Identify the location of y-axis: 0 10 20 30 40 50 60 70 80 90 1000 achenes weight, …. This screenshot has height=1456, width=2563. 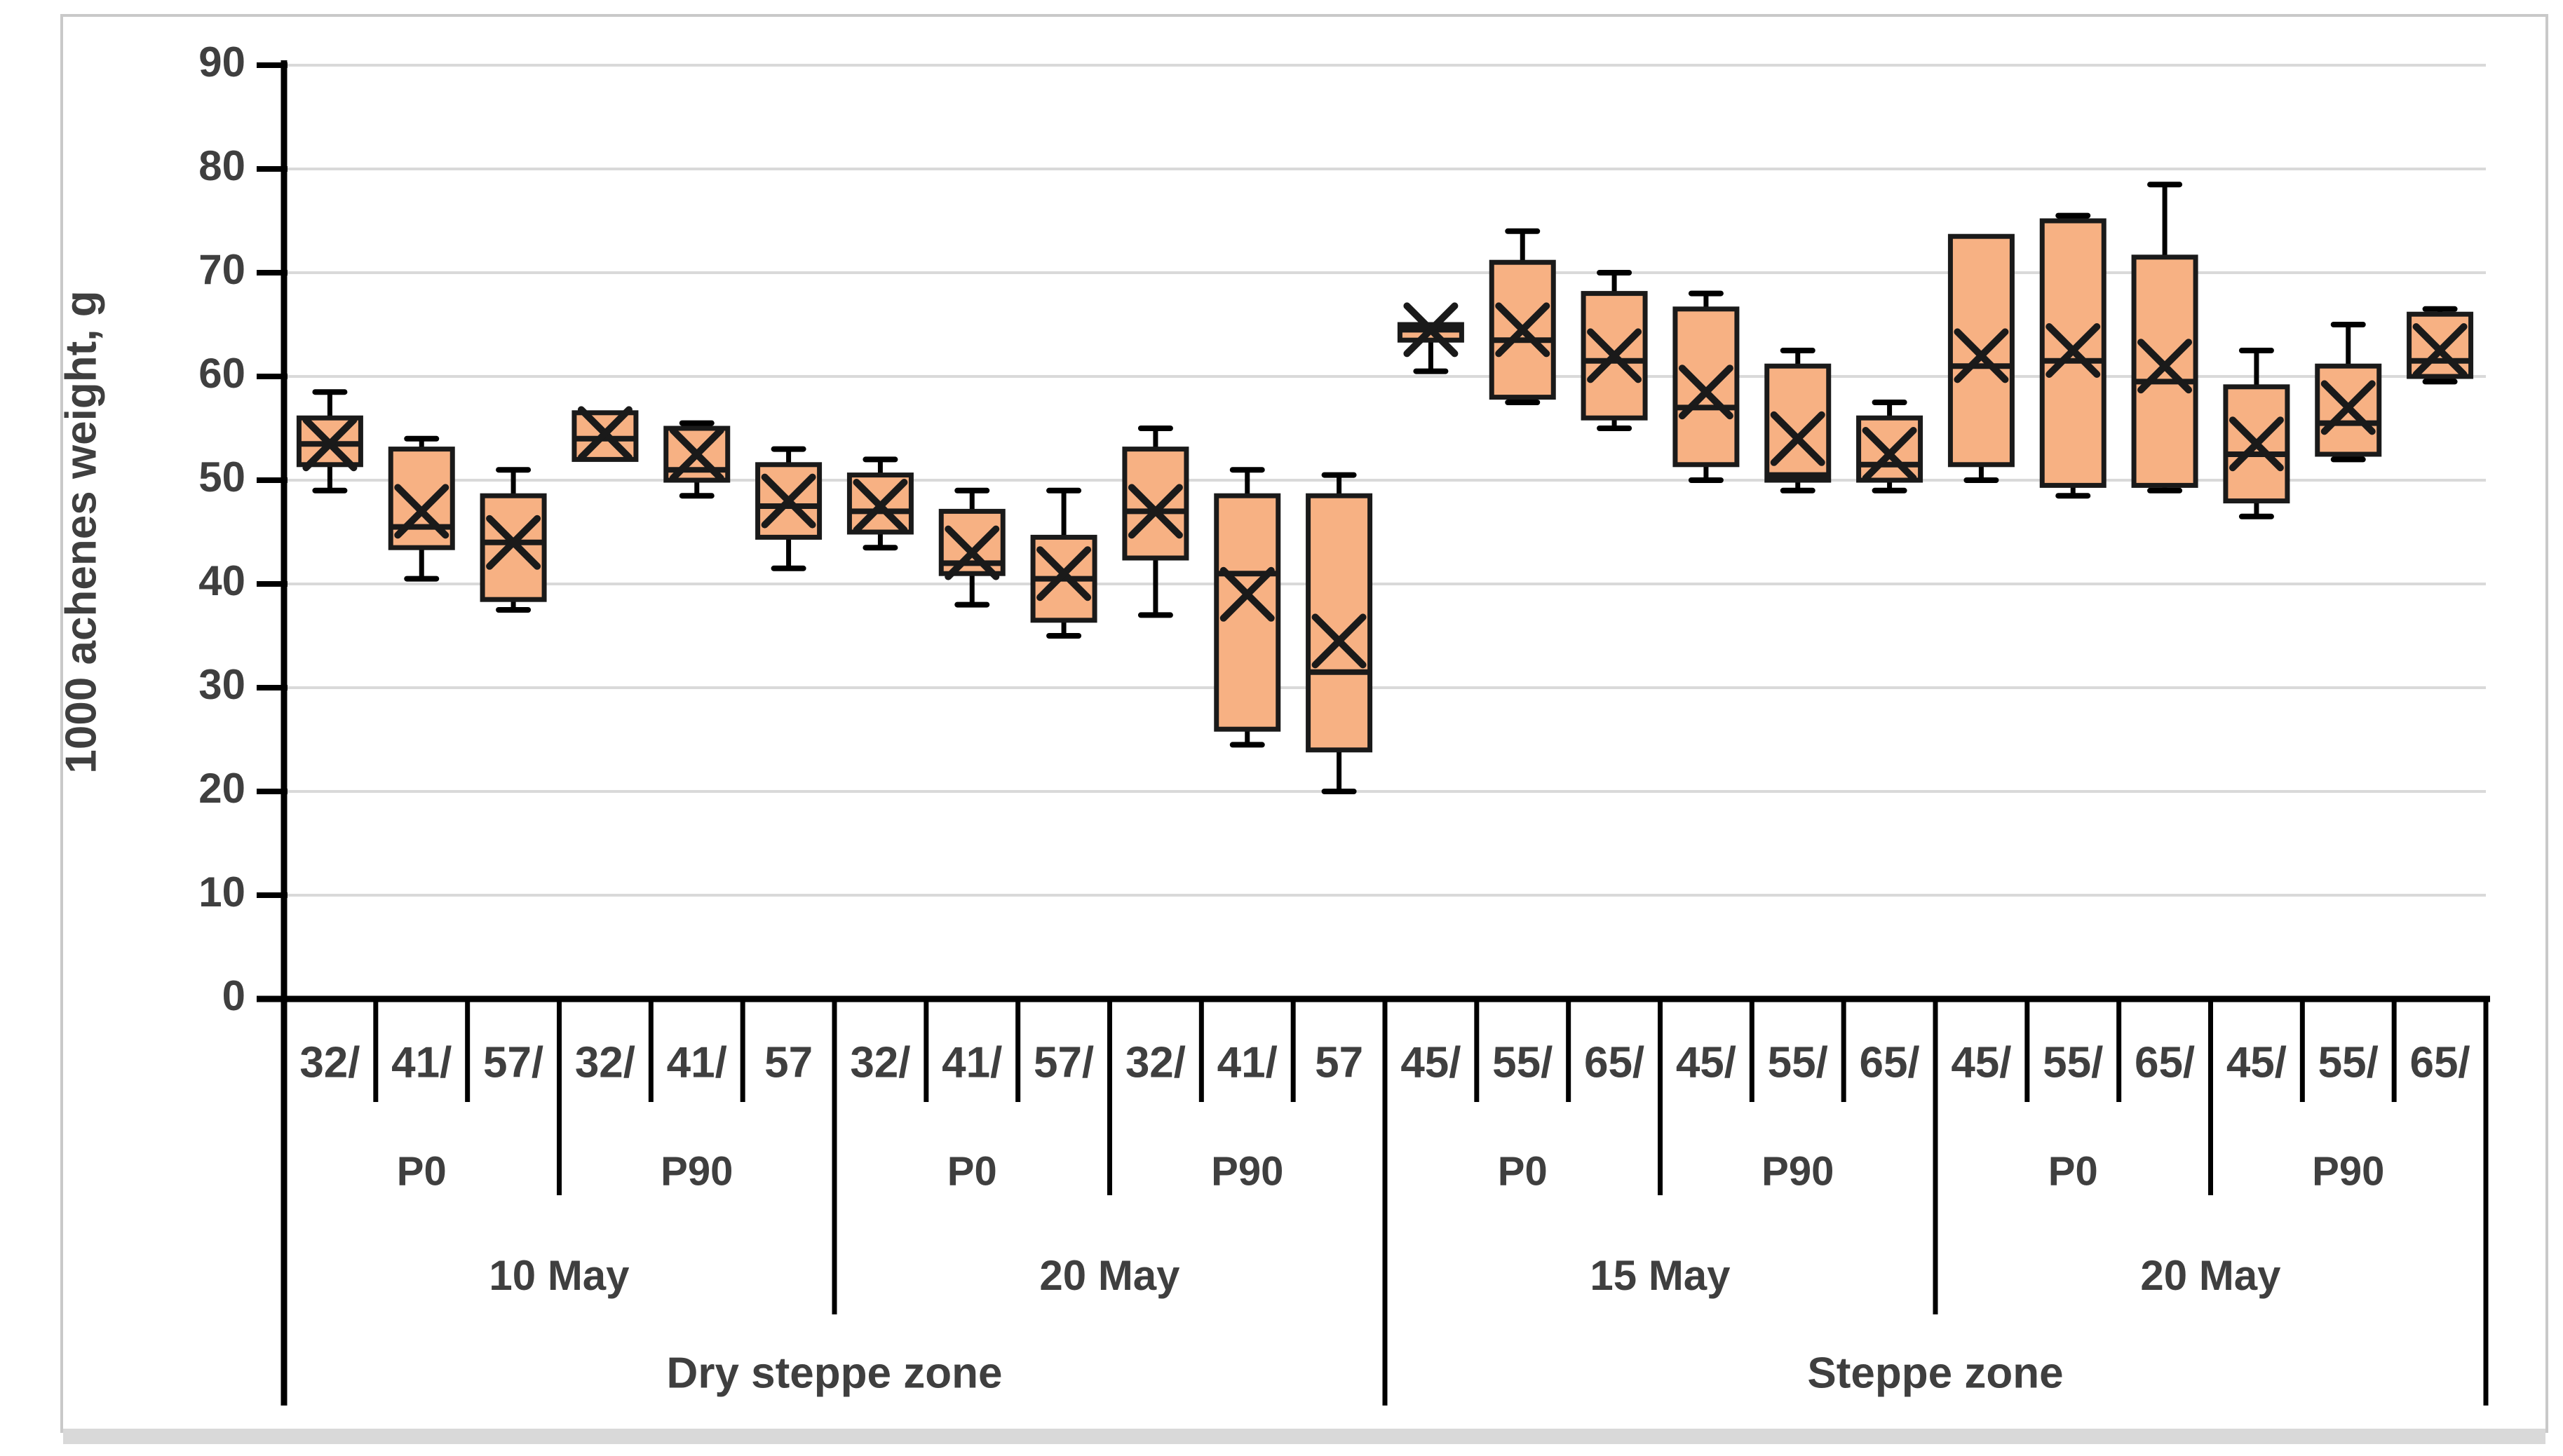
(172, 722).